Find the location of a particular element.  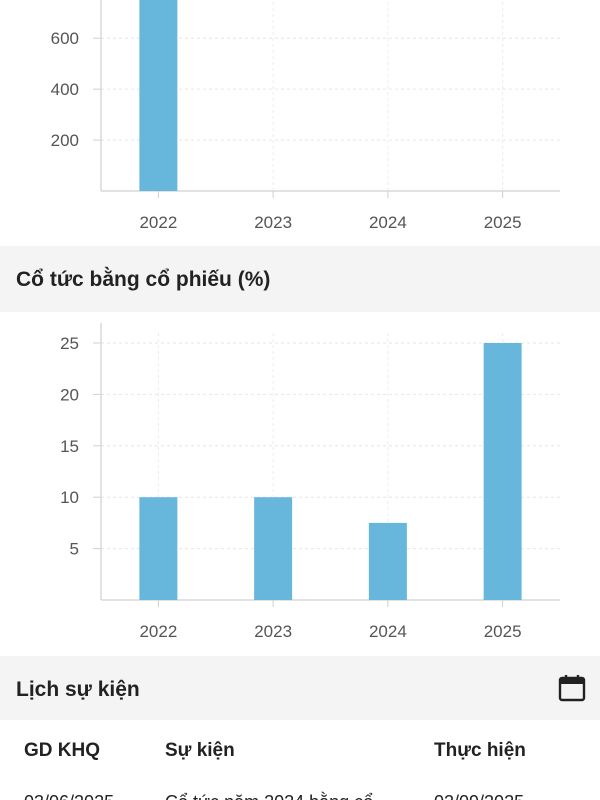

y-tick-label: 5 is located at coordinates (74, 549).